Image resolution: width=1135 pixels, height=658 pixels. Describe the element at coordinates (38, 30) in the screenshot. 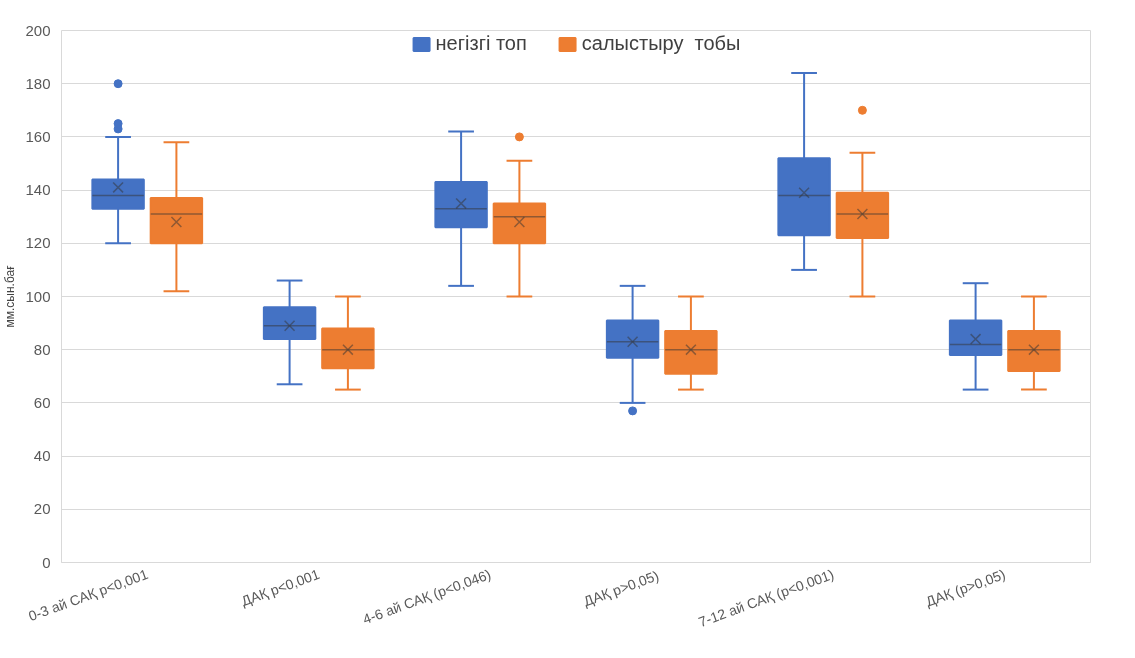

I see `y-tick-label: 200` at that location.